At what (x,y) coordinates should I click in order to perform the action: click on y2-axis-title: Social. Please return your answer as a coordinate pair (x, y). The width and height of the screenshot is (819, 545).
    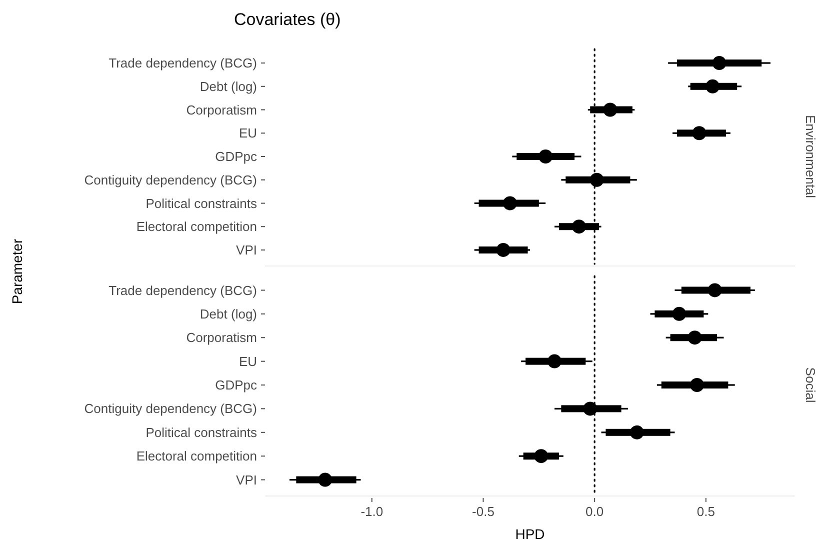
    Looking at the image, I should click on (810, 385).